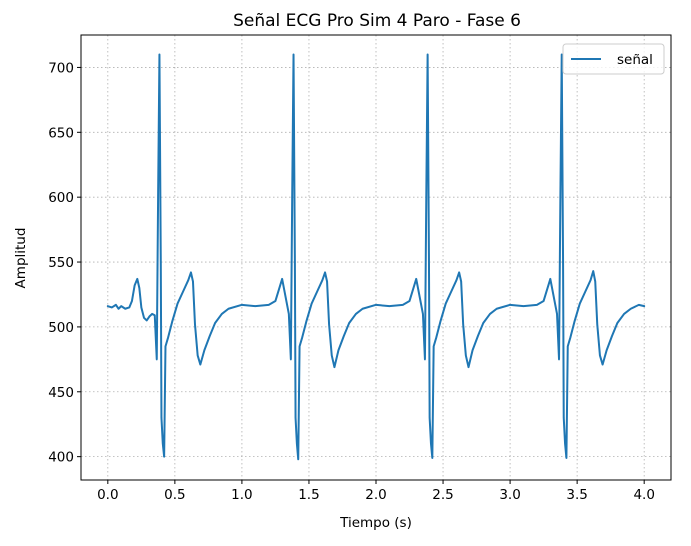 This screenshot has height=546, width=691. What do you see at coordinates (61, 393) in the screenshot?
I see `y-tick-label: 450` at bounding box center [61, 393].